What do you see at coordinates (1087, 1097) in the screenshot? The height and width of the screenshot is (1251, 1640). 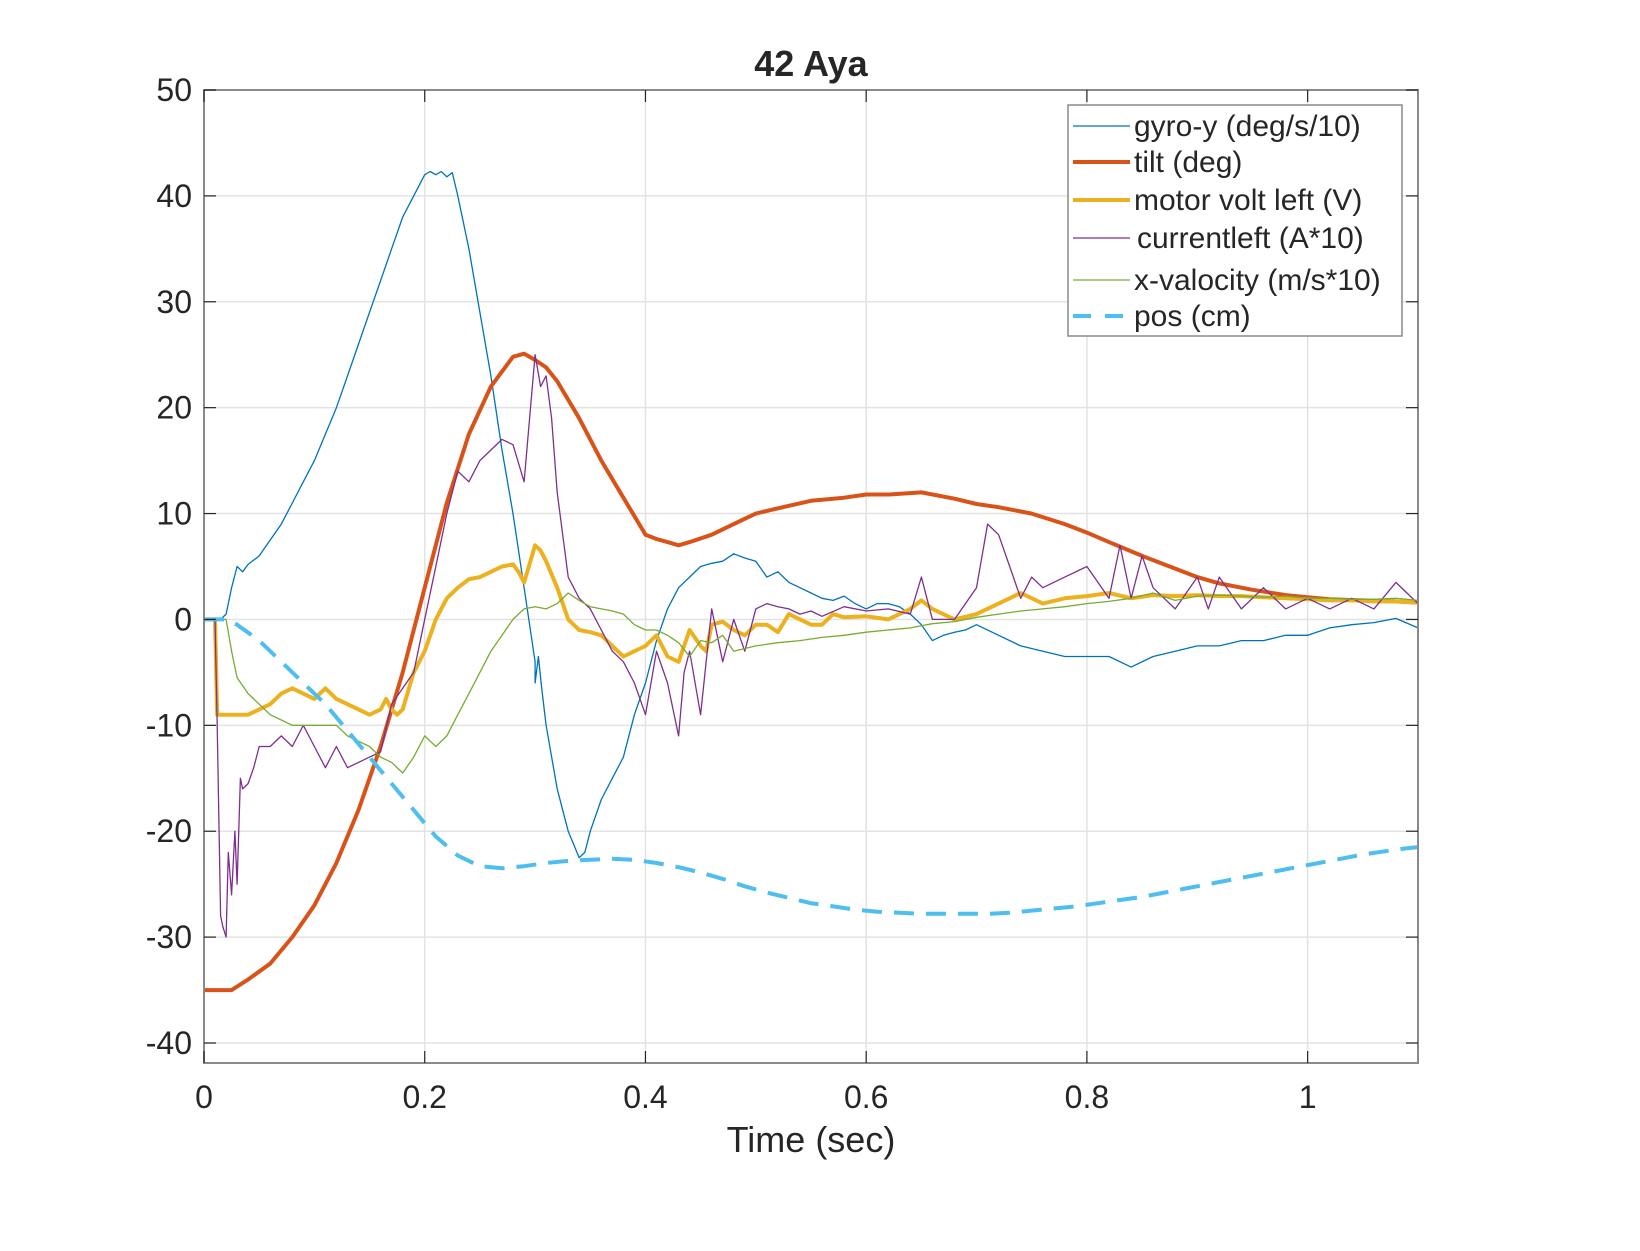 I see `x-tick-label: 0.8` at bounding box center [1087, 1097].